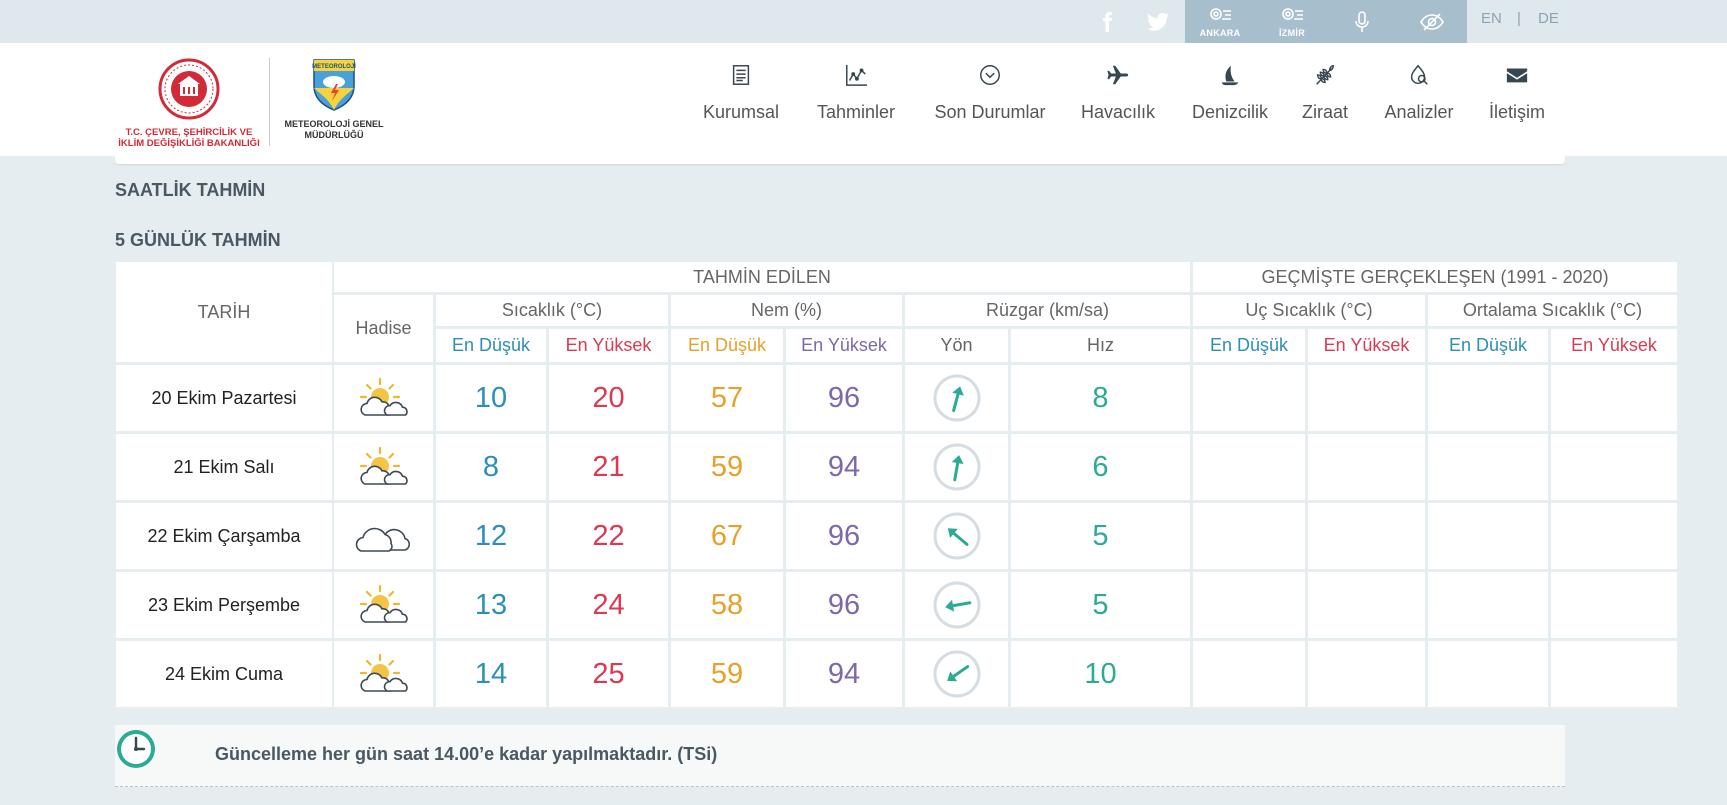 This screenshot has height=805, width=1727. What do you see at coordinates (1516, 112) in the screenshot?
I see `nav-label: İletişim` at bounding box center [1516, 112].